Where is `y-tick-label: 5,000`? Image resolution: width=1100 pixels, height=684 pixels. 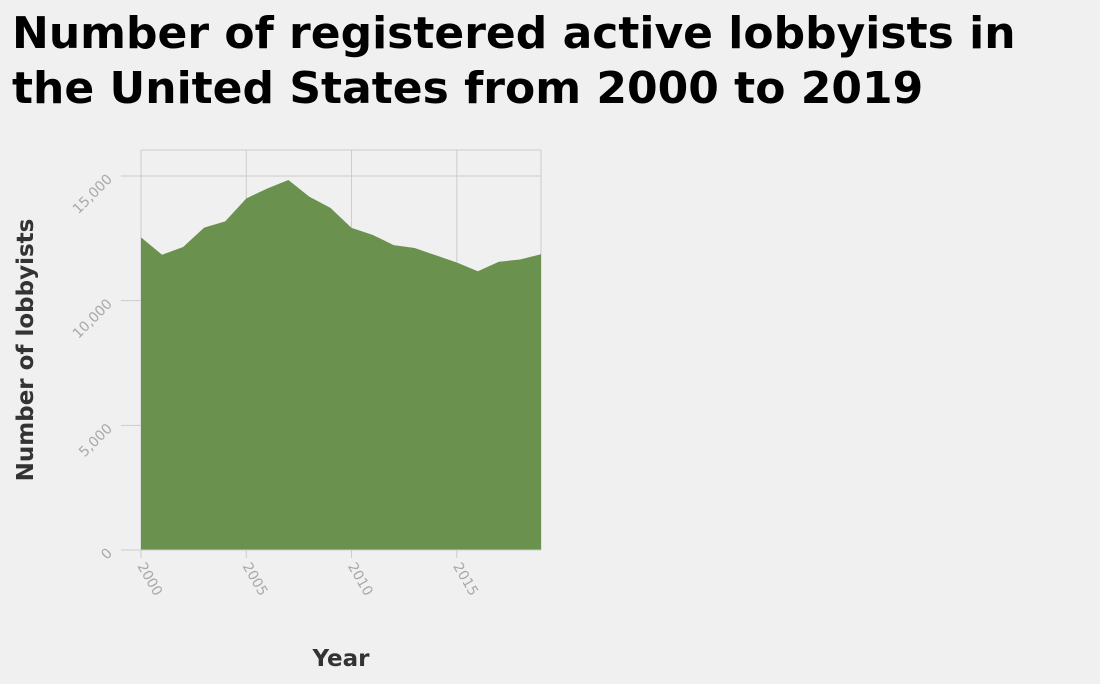
y-tick-label: 5,000 is located at coordinates (96, 441).